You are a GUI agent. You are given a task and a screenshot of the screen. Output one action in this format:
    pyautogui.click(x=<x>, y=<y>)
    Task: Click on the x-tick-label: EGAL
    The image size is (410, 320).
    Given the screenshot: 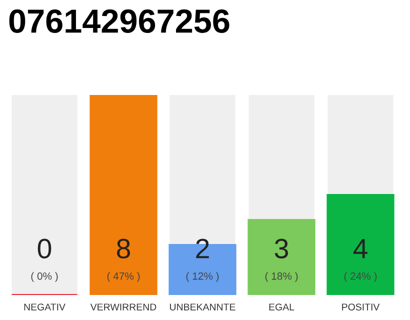 What is the action you would take?
    pyautogui.click(x=281, y=307)
    